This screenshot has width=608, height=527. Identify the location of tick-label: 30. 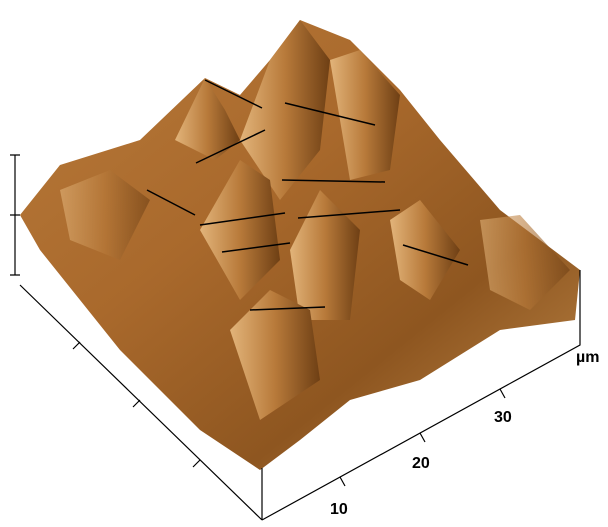
(503, 417).